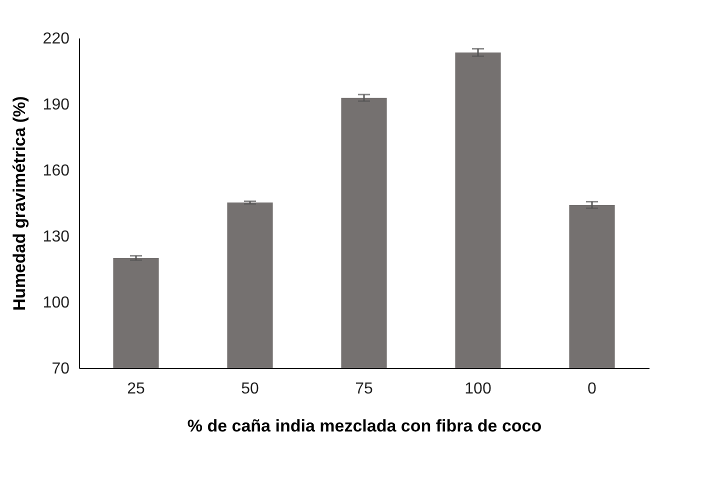 This screenshot has height=504, width=712. I want to click on x-tick-label: 100, so click(478, 389).